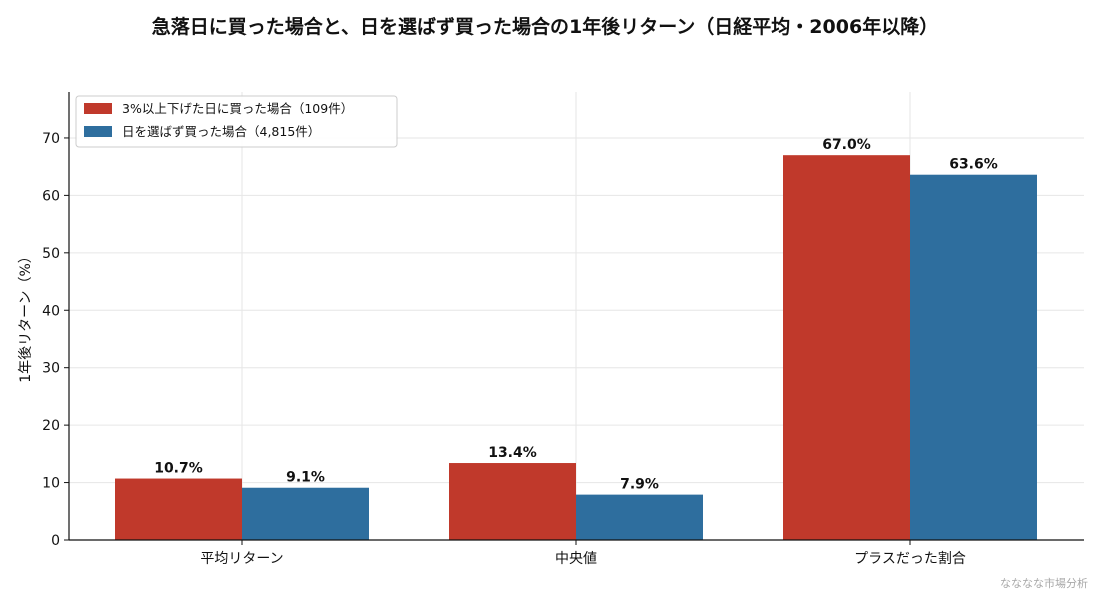  Describe the element at coordinates (221, 131) in the screenshot. I see `legend-label-any-day: 日を選ばず買った場合（4,815件）` at that location.